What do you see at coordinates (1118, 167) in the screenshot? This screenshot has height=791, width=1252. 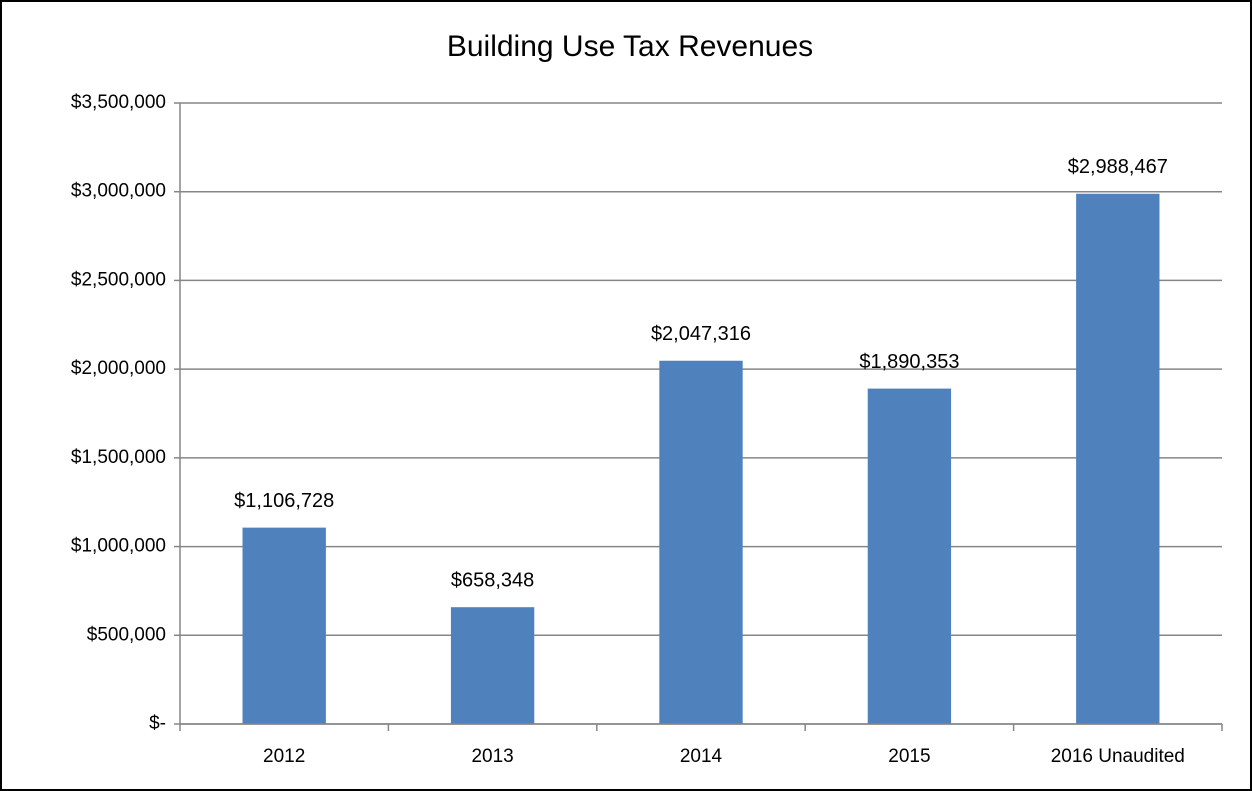 I see `data-label: $2,988,467` at bounding box center [1118, 167].